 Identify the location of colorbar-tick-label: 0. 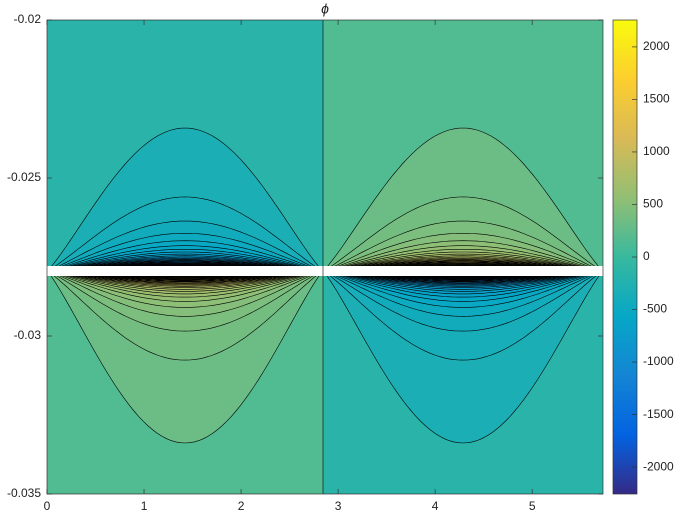
(646, 256).